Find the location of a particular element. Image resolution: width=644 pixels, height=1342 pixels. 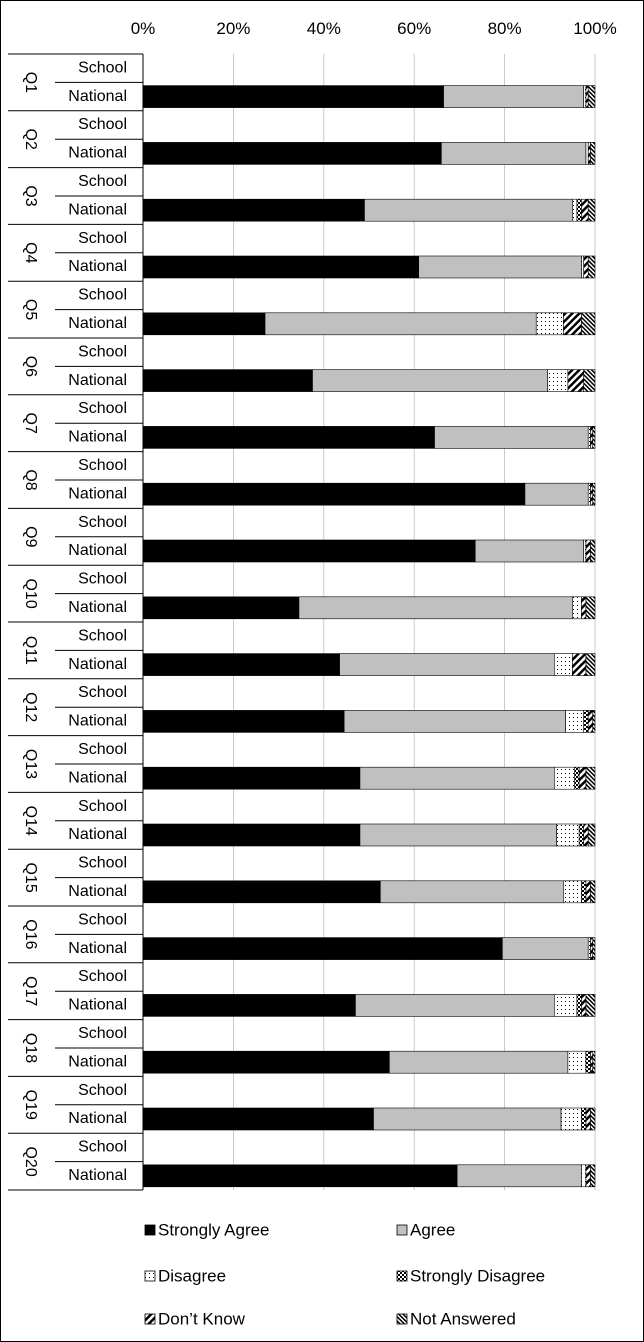

legend-label-disagree: Disagree is located at coordinates (192, 1275).